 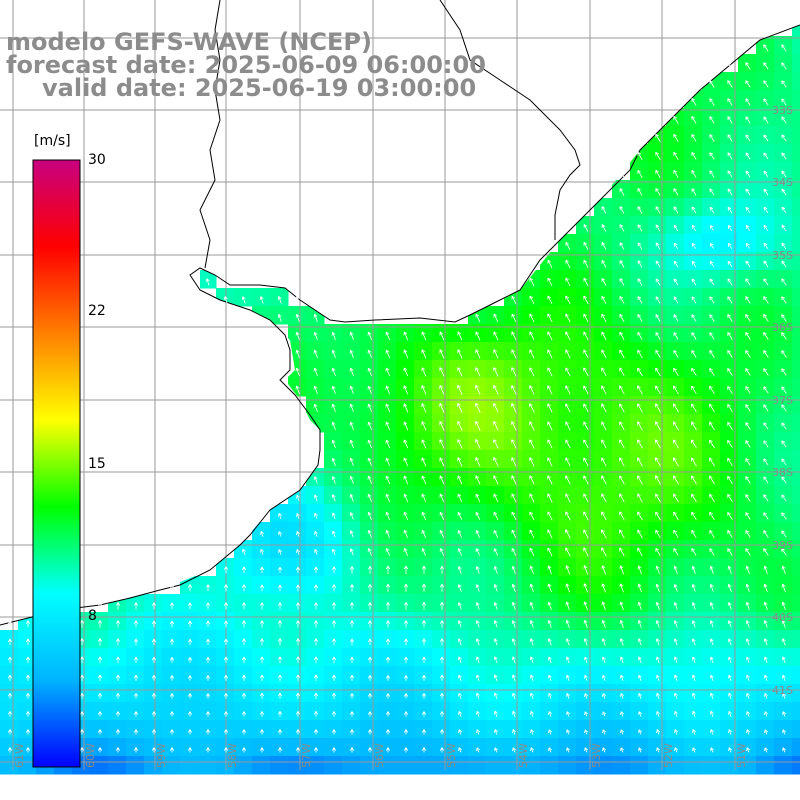 I want to click on lat-label: 39S, so click(x=782, y=545).